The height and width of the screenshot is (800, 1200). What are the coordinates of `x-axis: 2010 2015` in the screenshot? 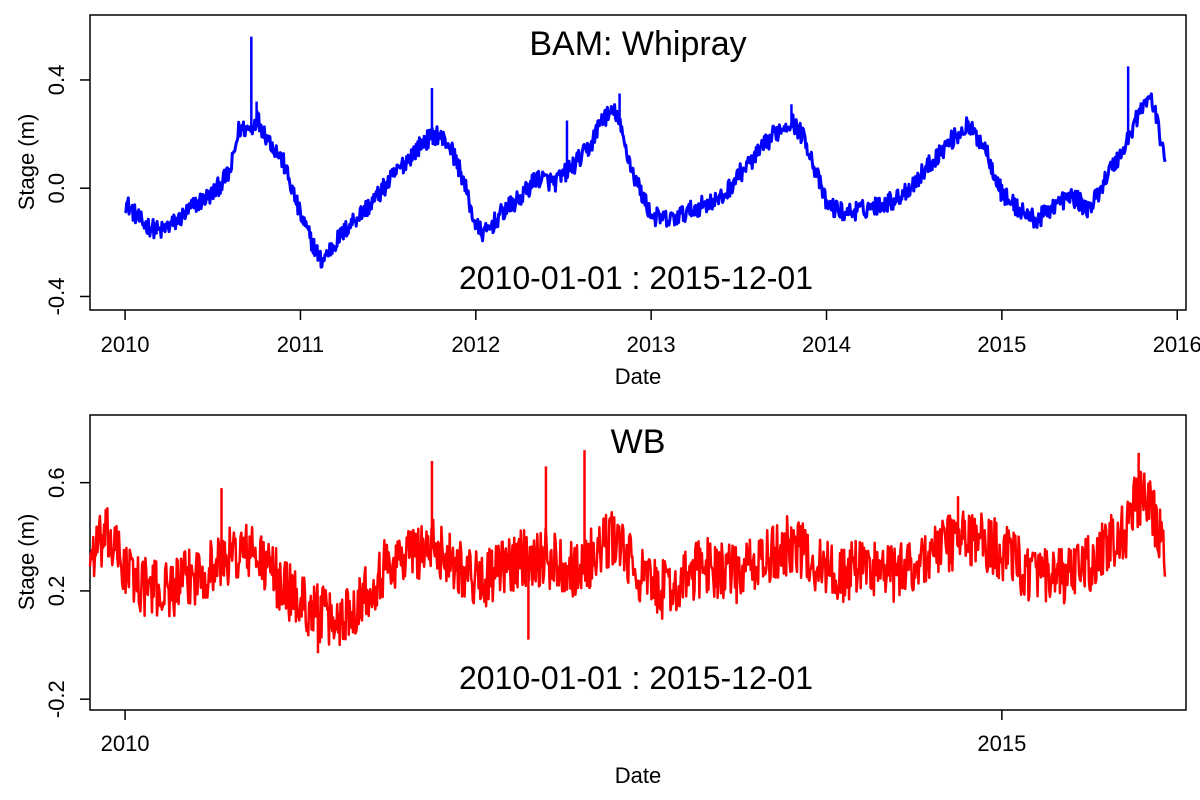 It's located at (563, 733).